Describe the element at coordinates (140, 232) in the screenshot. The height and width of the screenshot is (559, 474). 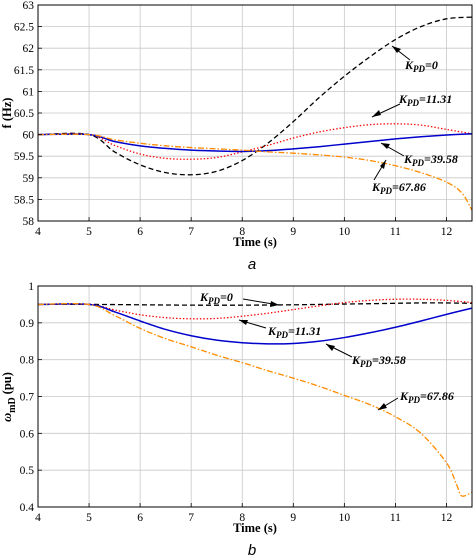
I see `panel-a-x-tick-label: 6` at that location.